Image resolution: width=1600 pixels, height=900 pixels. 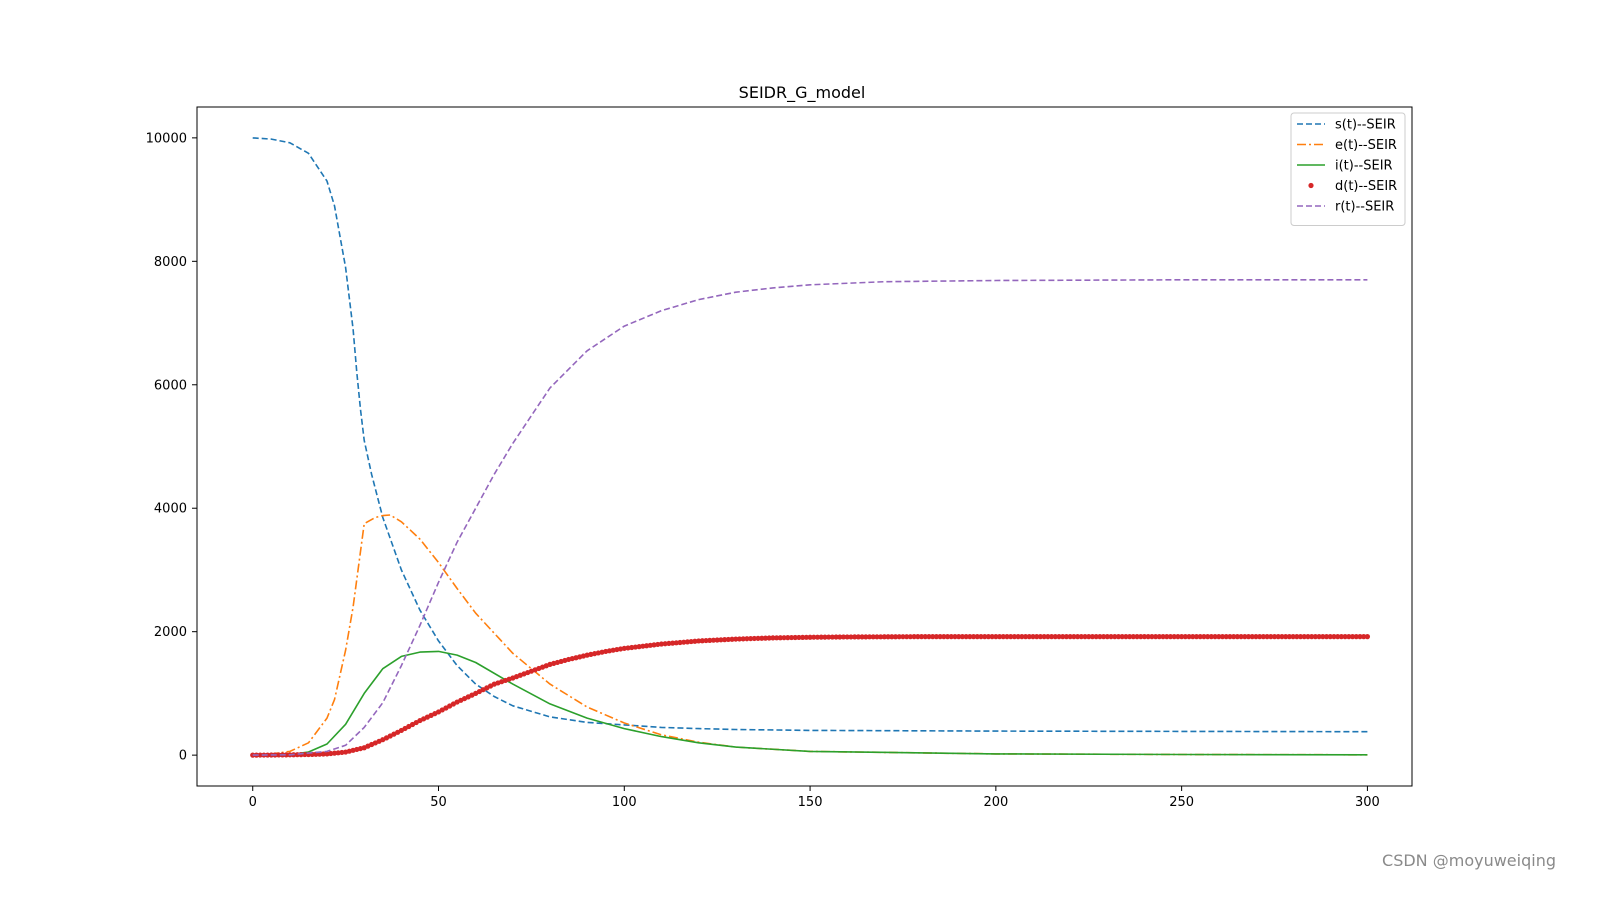 I want to click on legend-label: d(t)--SEIR, so click(x=1366, y=186).